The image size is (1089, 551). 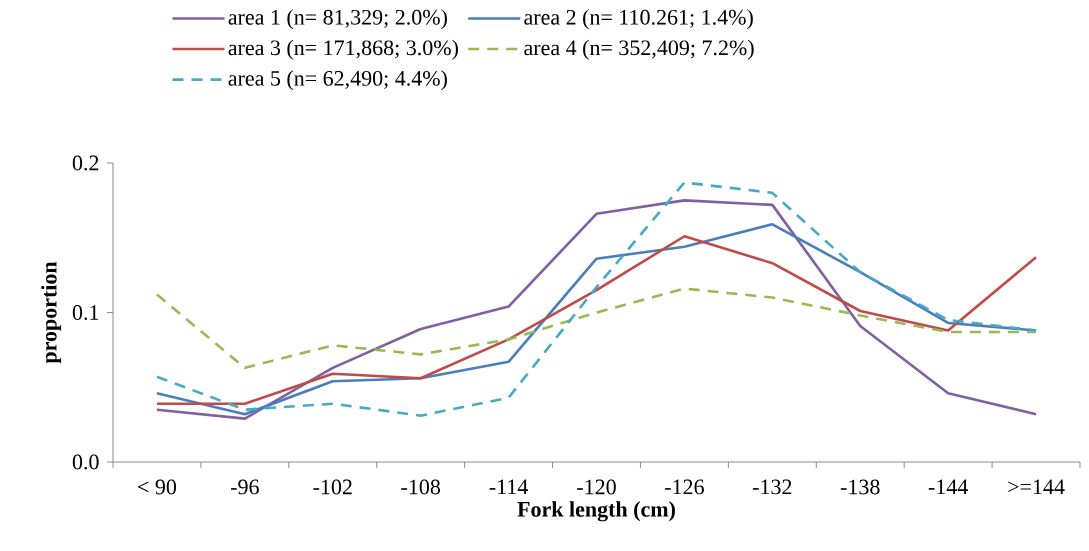 I want to click on x-tick-label: >=144, so click(x=1036, y=487).